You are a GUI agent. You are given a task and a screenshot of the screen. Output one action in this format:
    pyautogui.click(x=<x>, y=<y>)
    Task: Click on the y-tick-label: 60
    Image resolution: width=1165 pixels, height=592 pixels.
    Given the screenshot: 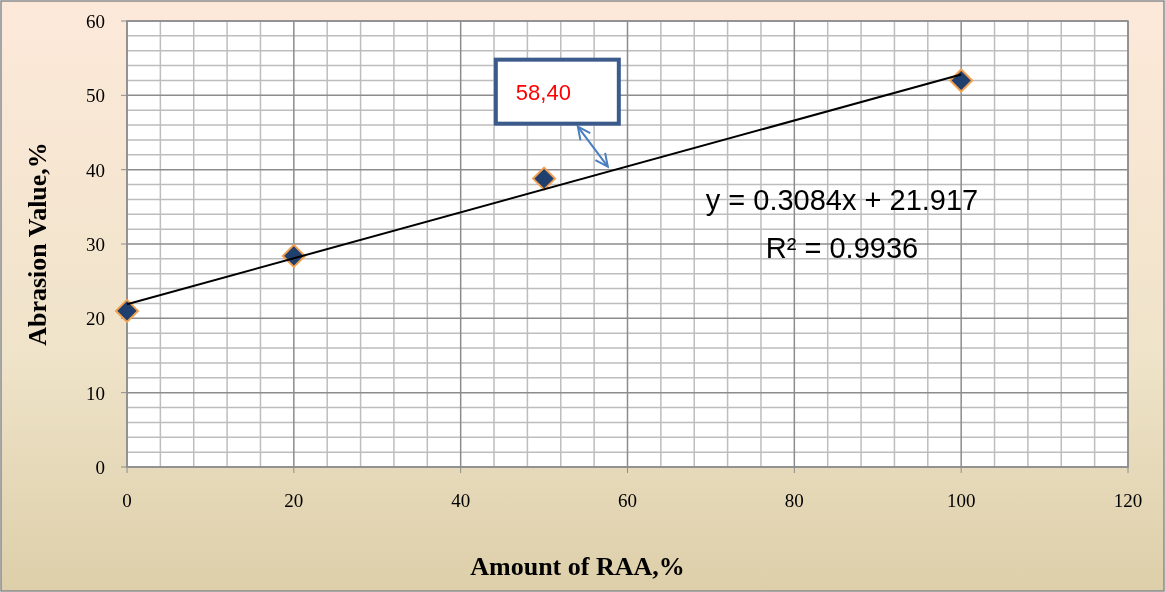 What is the action you would take?
    pyautogui.click(x=95, y=21)
    